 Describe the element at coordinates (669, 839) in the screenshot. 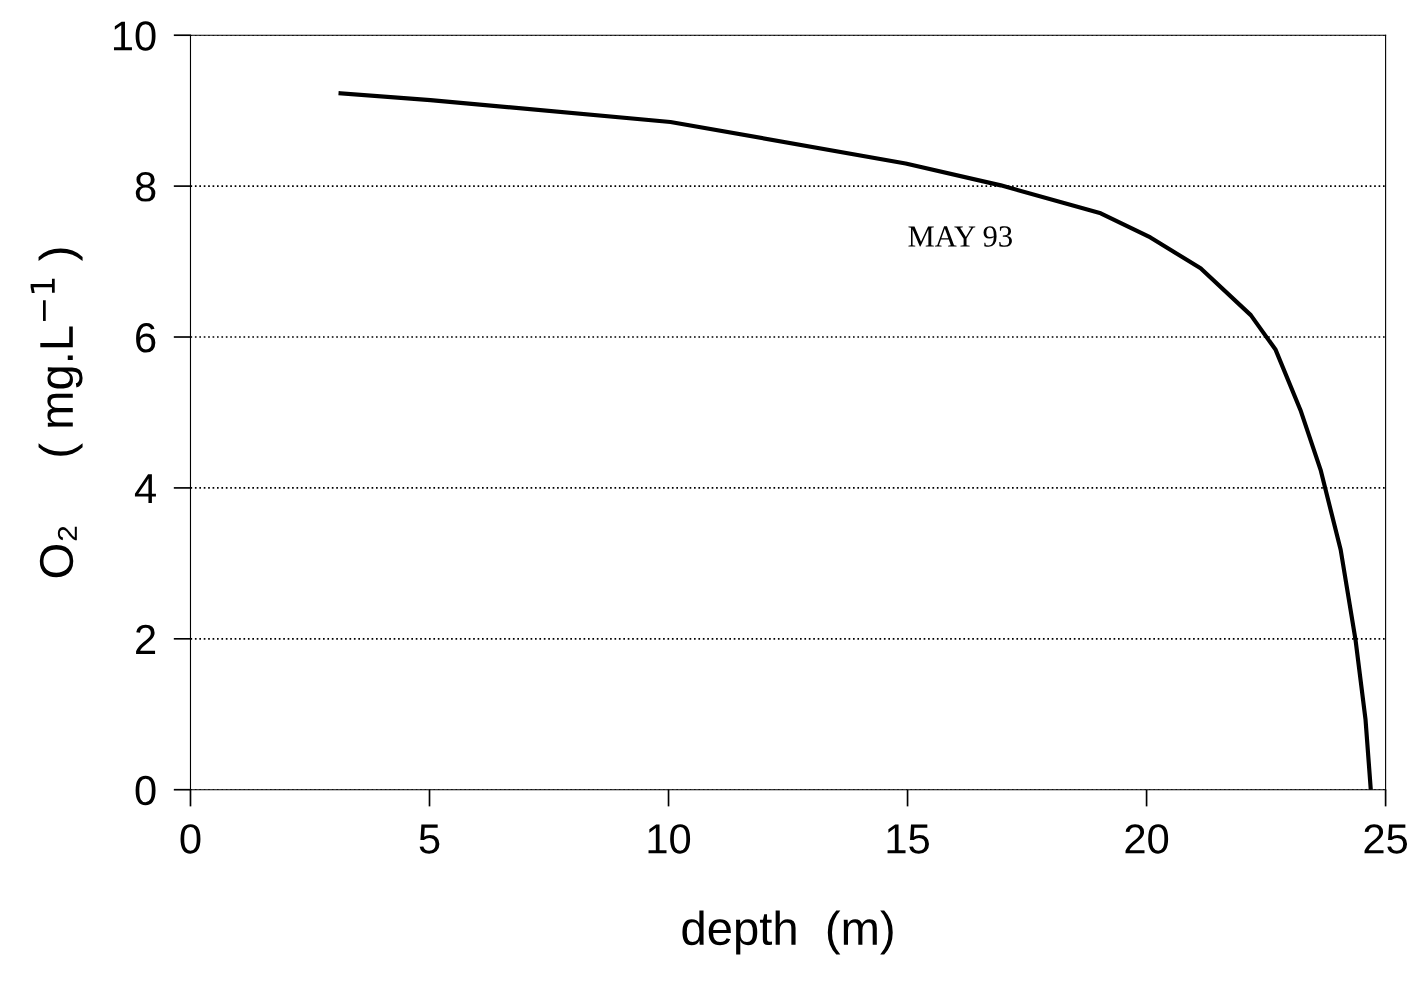

I see `x-tick-label: 10` at that location.